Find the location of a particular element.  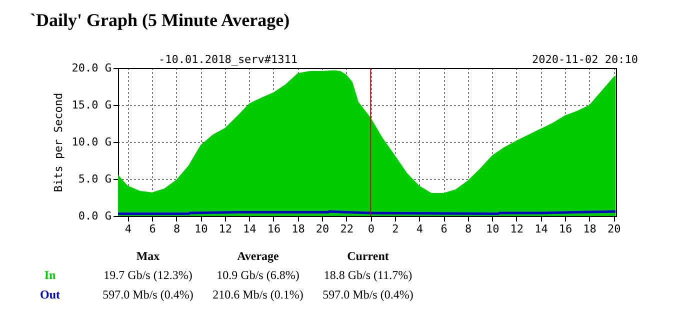

y-tick-label: 5.0 G is located at coordinates (95, 179).